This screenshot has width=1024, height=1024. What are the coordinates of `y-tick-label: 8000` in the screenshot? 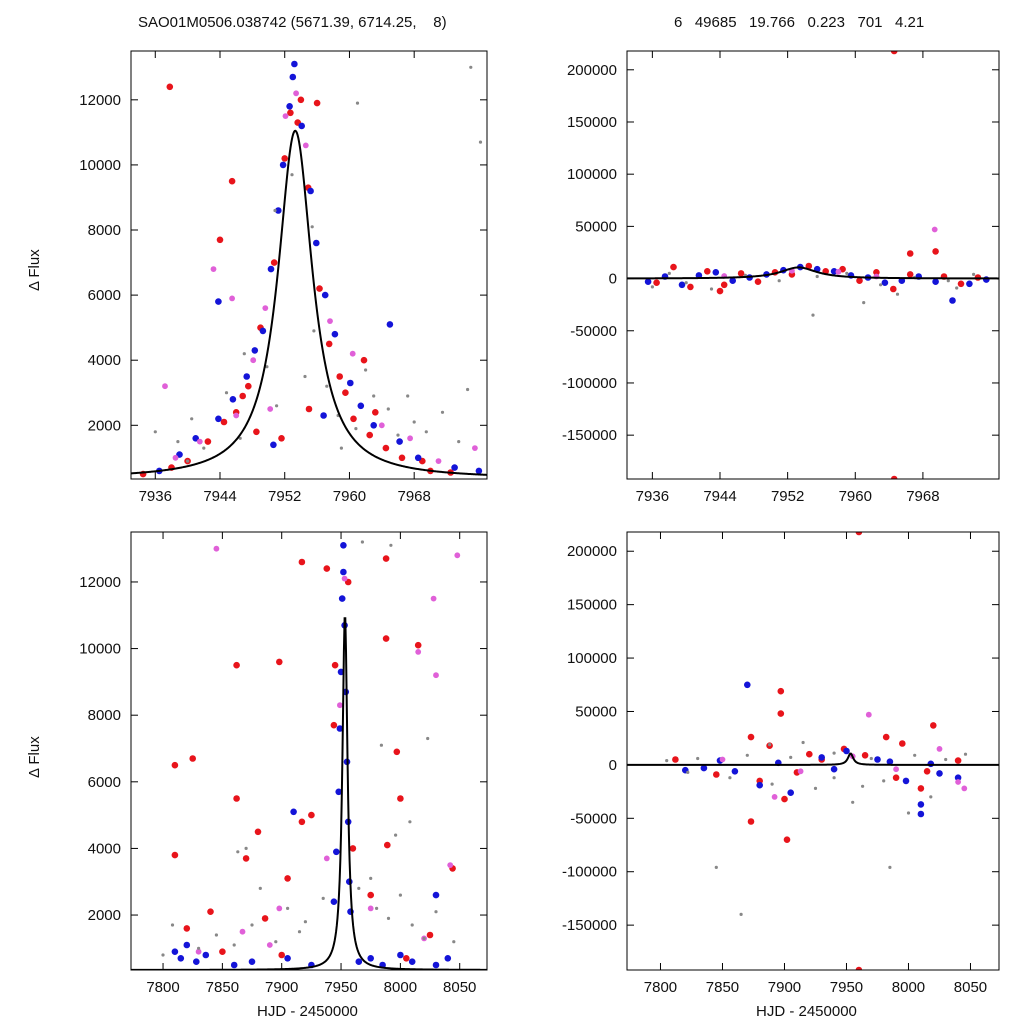 It's located at (104, 230).